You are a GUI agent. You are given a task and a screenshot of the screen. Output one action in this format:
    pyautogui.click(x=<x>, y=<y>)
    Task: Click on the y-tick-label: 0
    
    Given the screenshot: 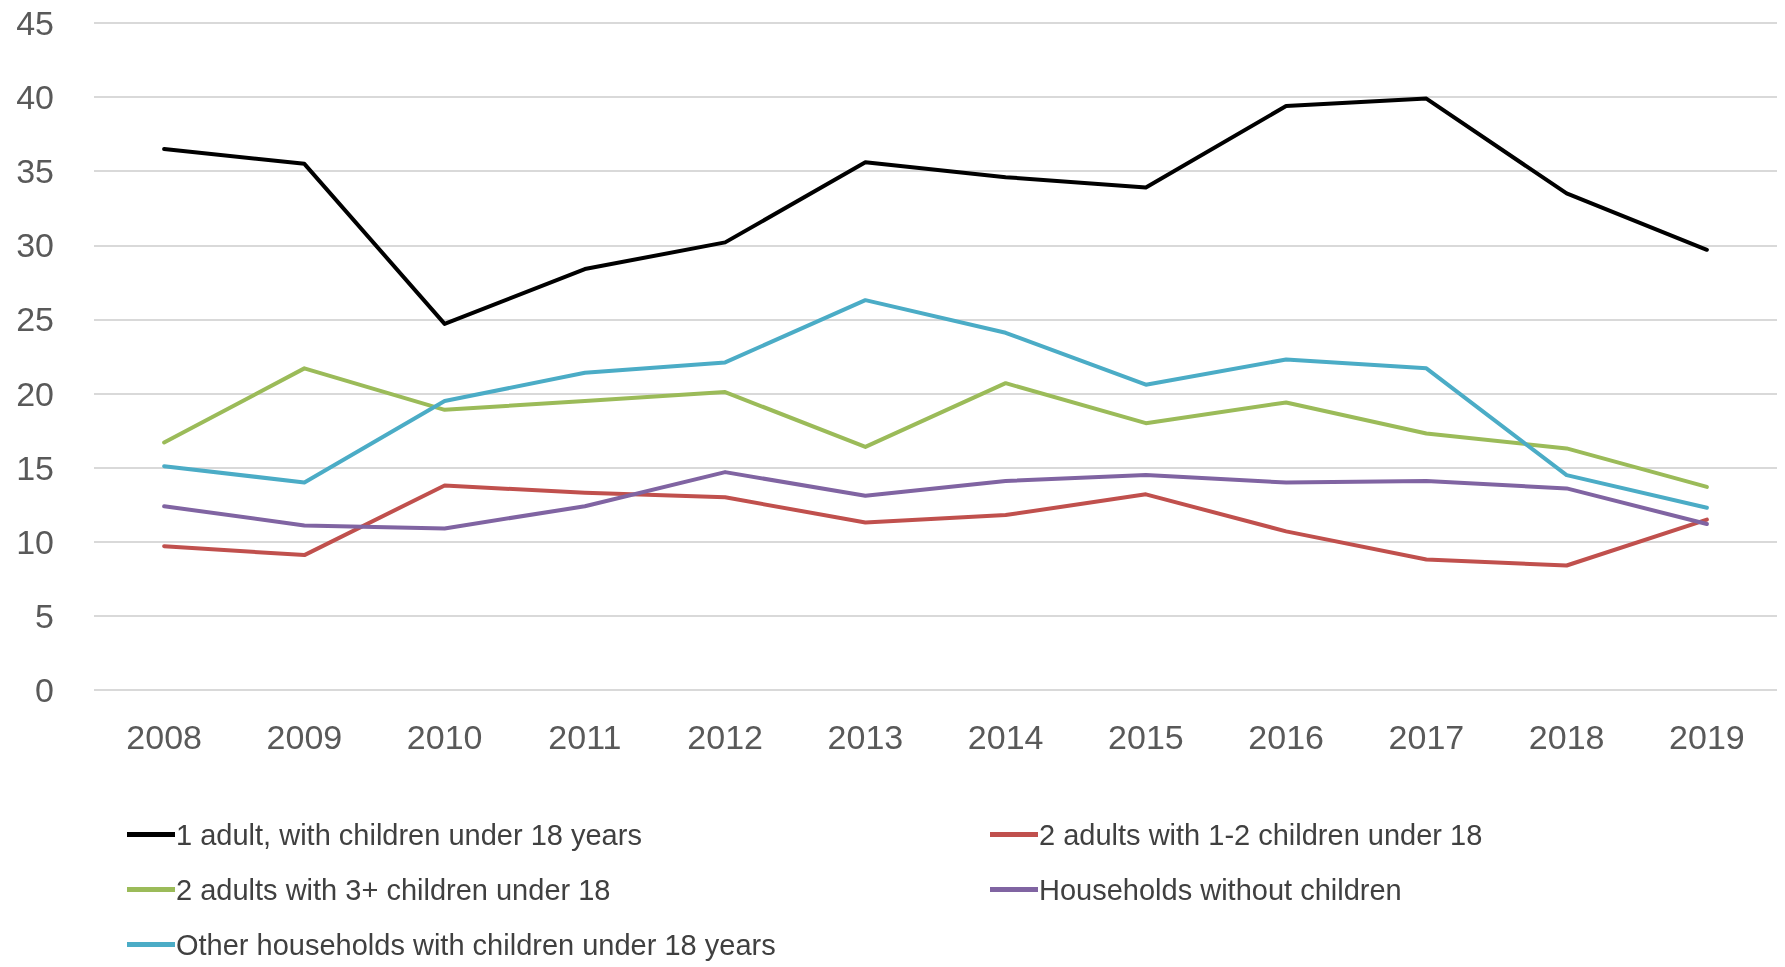 What is the action you would take?
    pyautogui.click(x=44, y=690)
    